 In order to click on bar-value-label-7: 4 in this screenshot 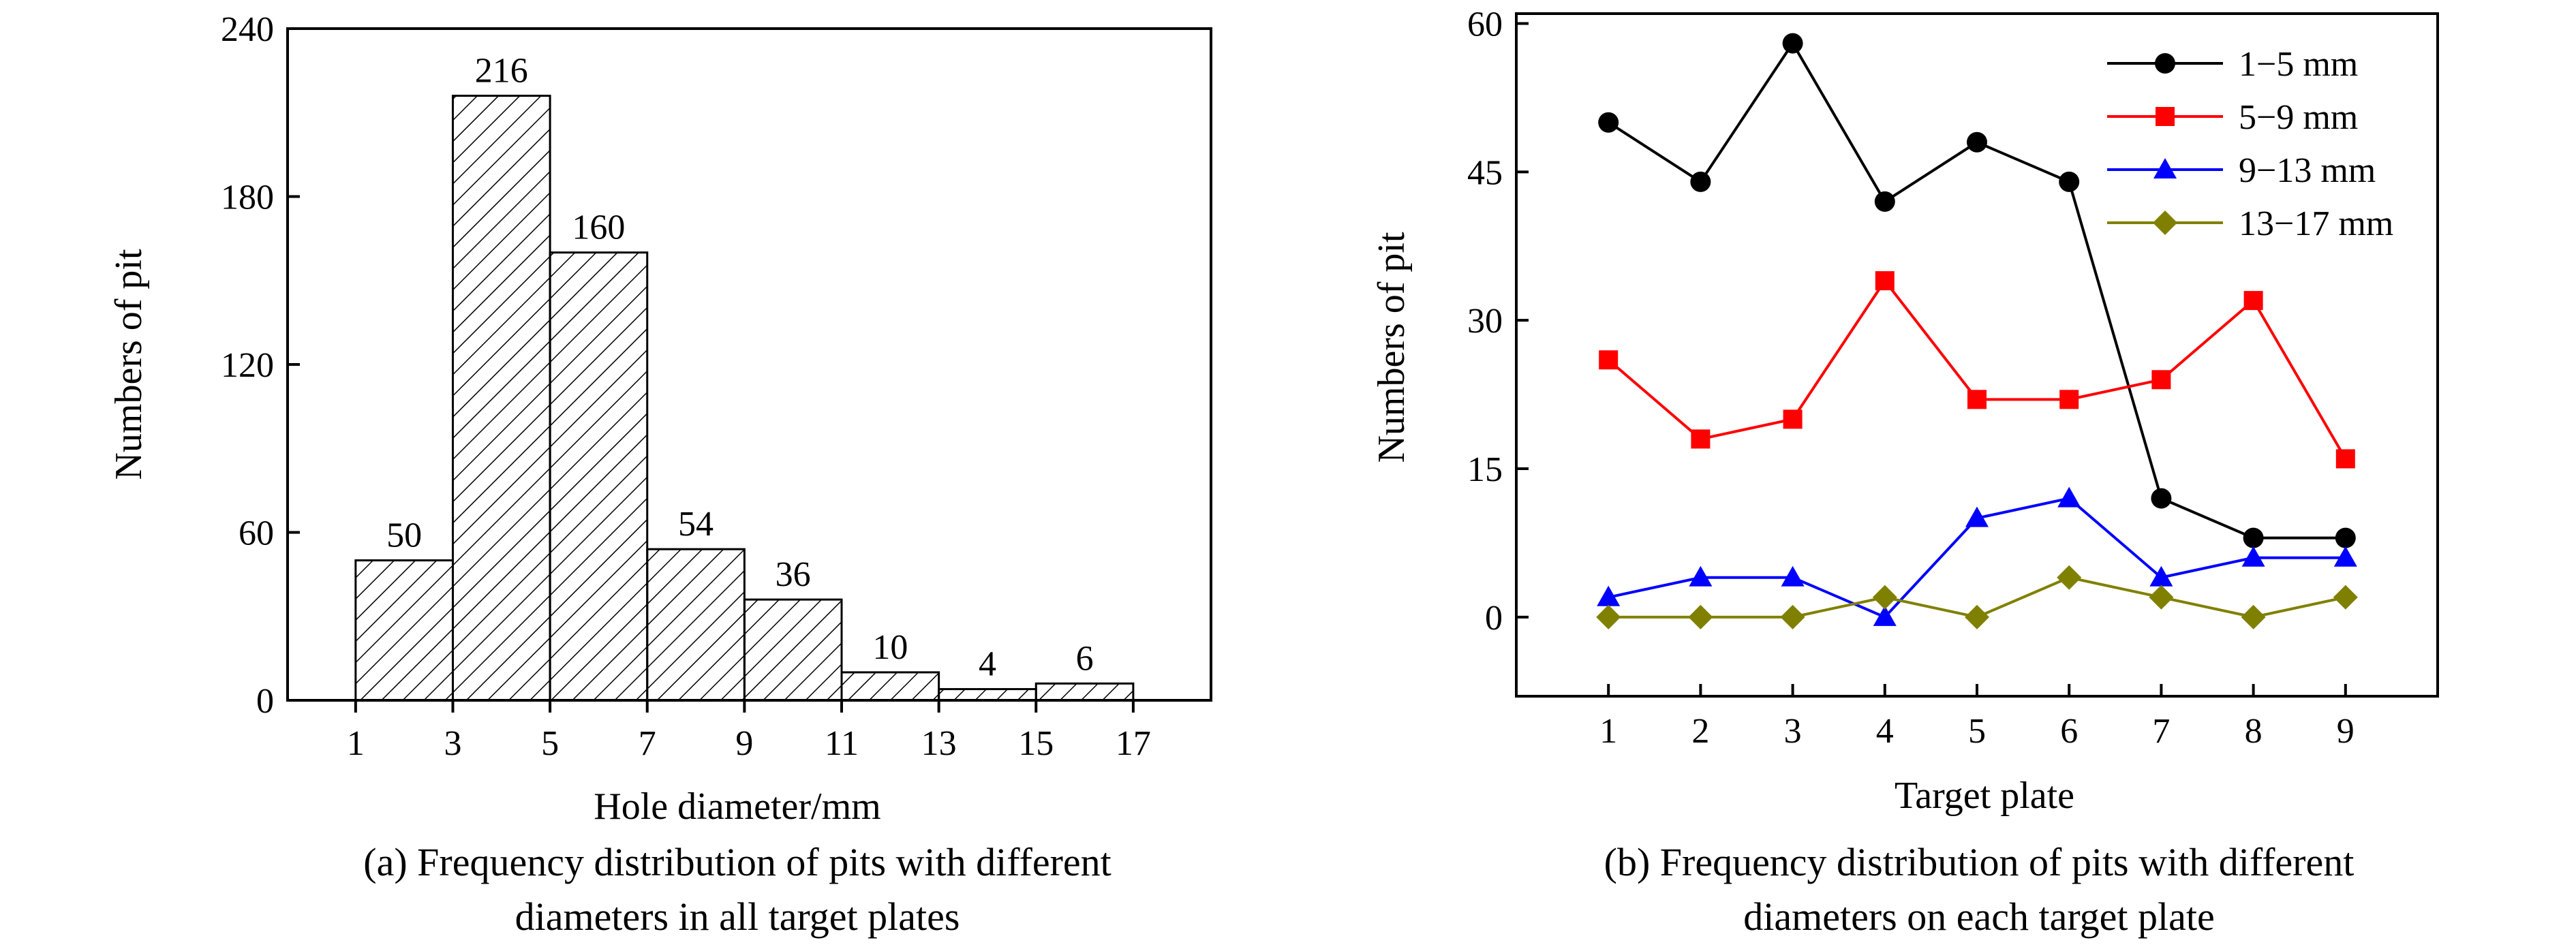, I will do `click(987, 664)`.